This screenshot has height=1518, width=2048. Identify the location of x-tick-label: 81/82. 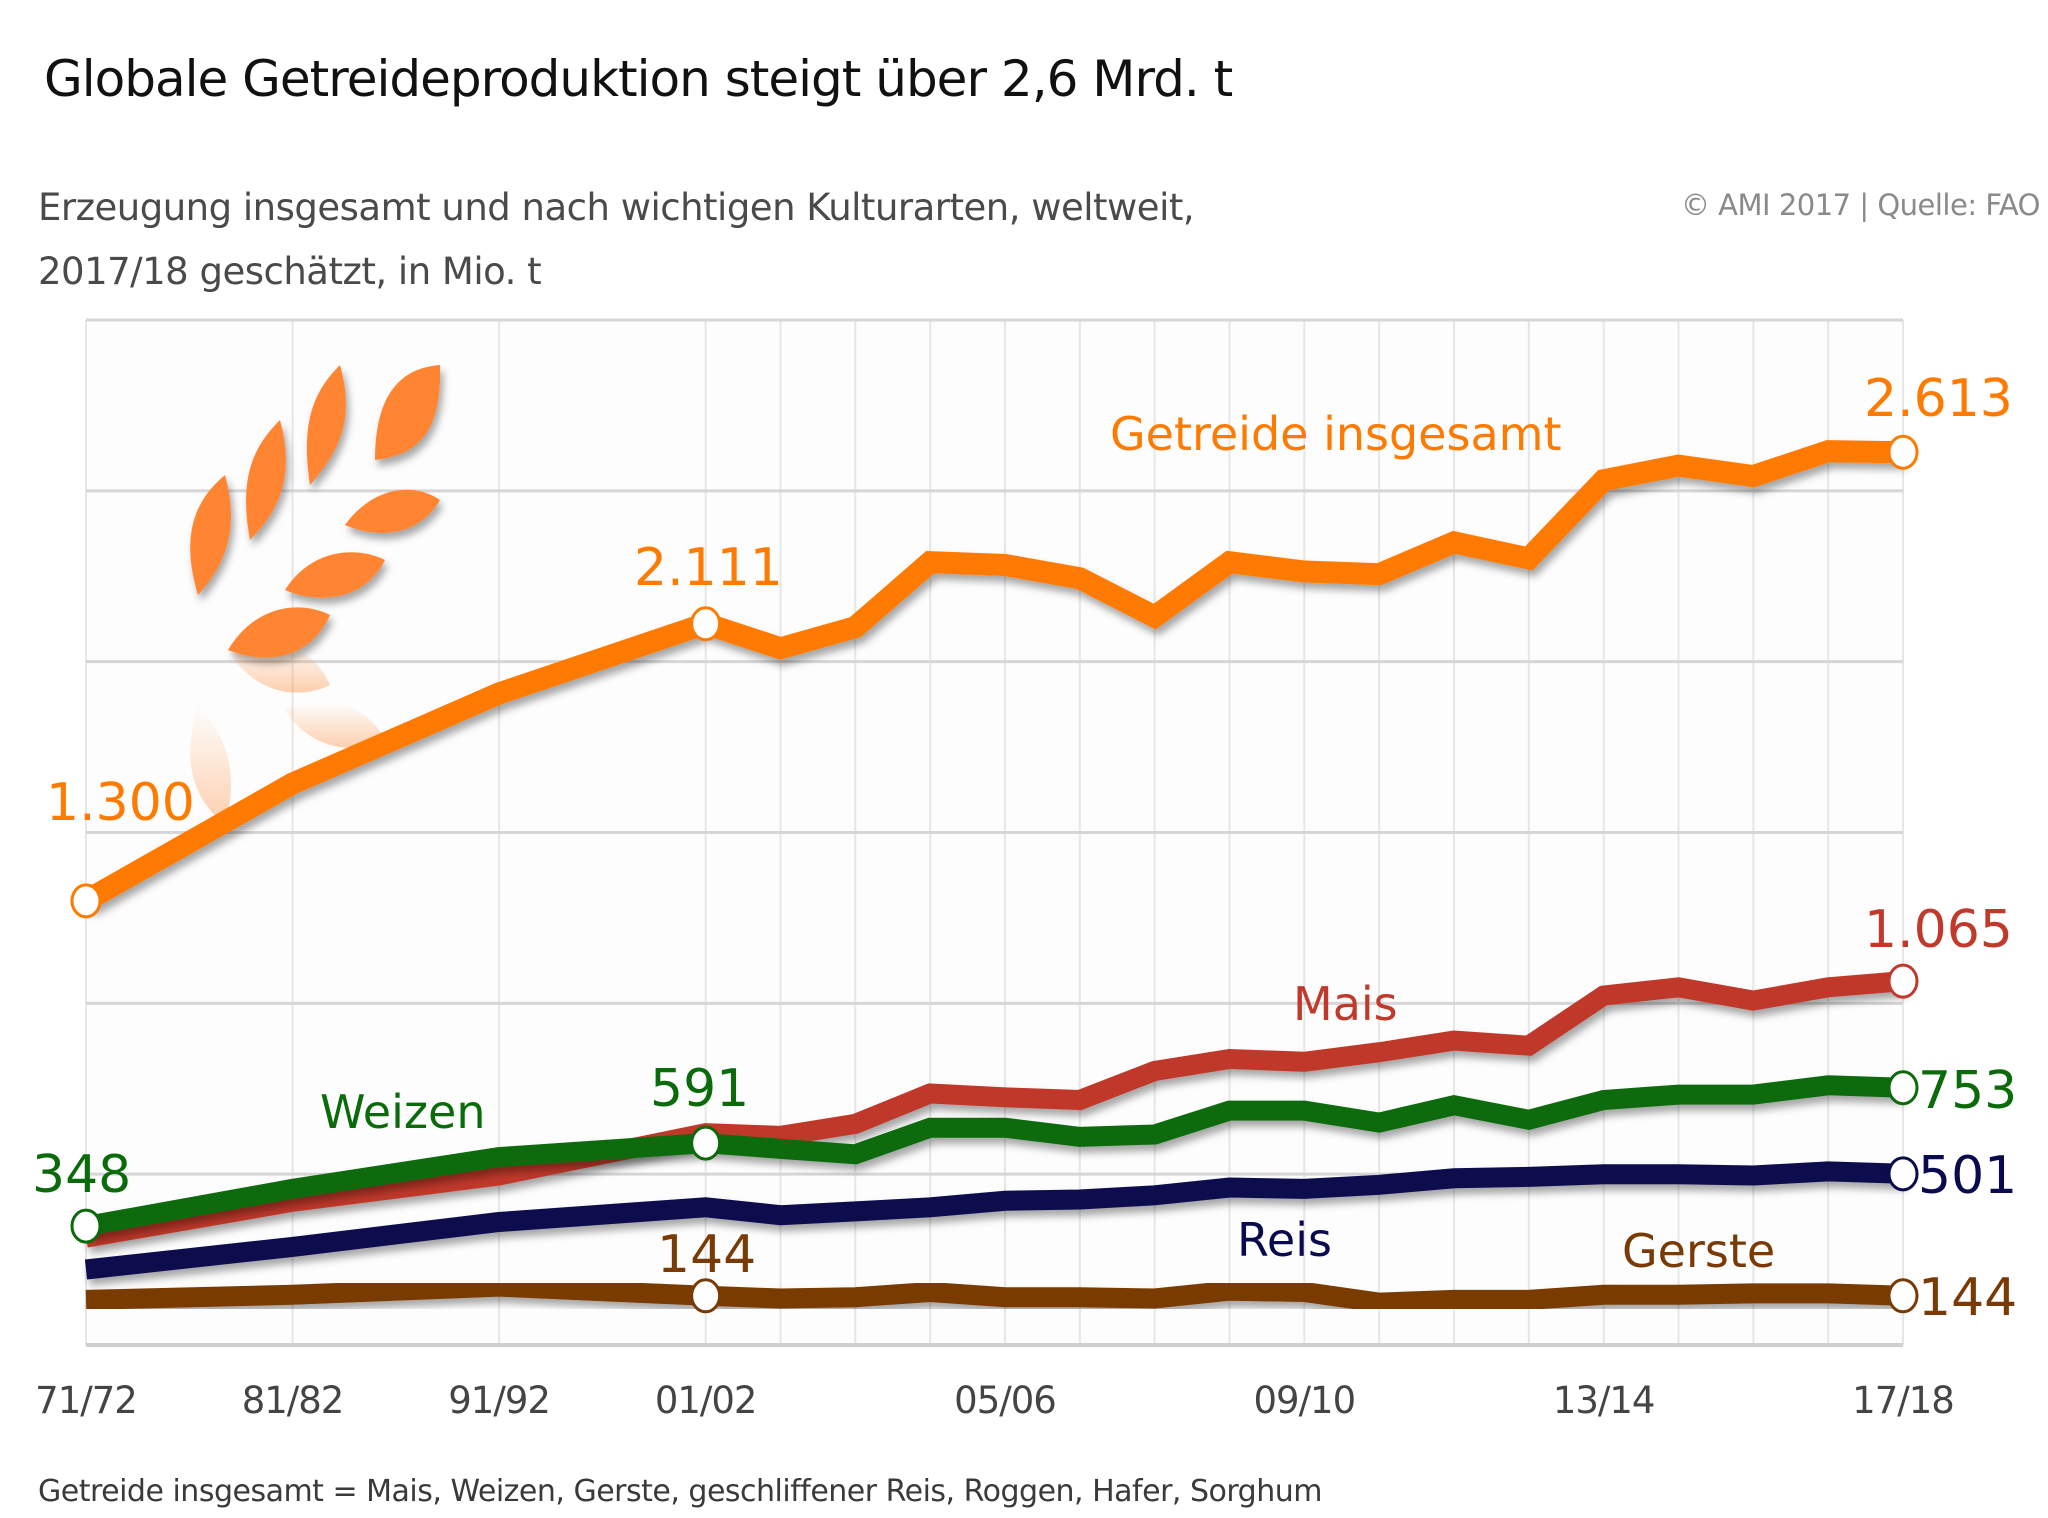
(293, 1400).